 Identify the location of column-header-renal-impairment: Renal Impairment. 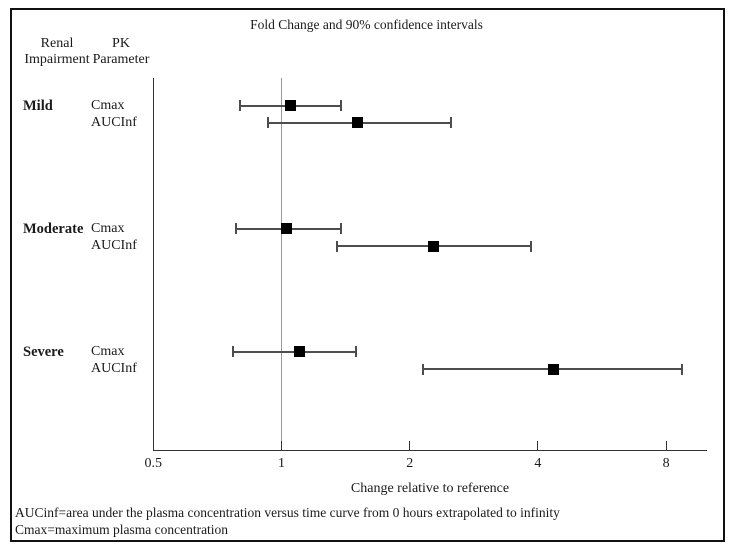
(57, 52).